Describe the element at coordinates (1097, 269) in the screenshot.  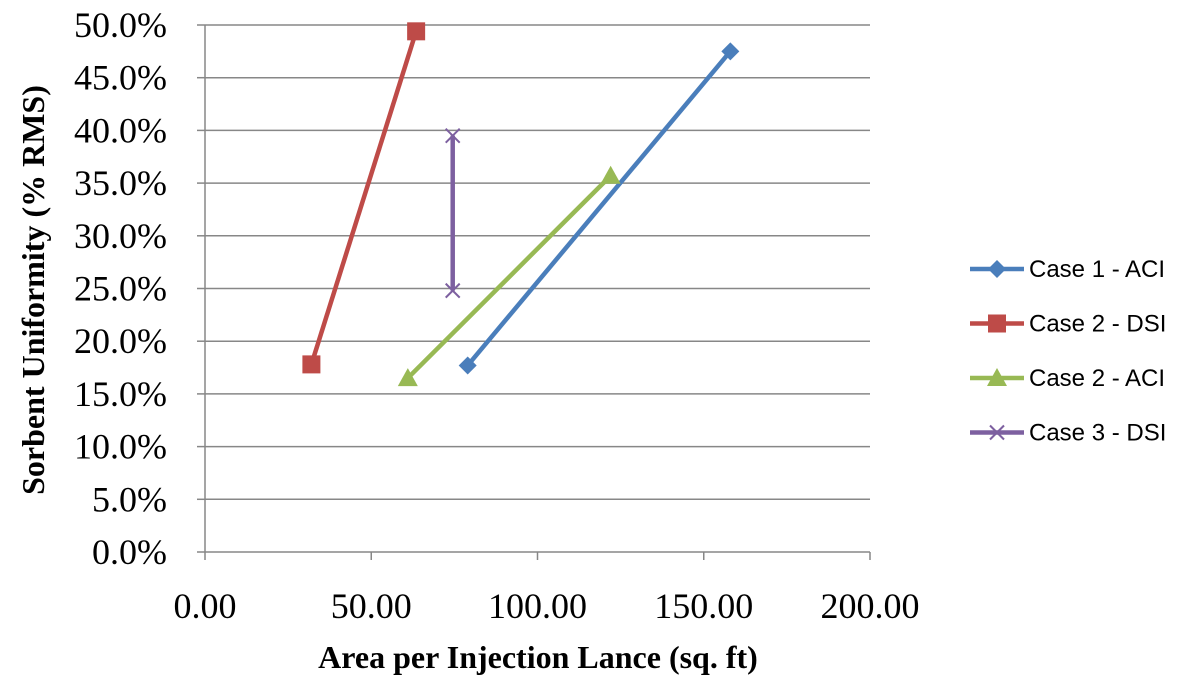
I see `legend-label: Case 1 - ACI` at that location.